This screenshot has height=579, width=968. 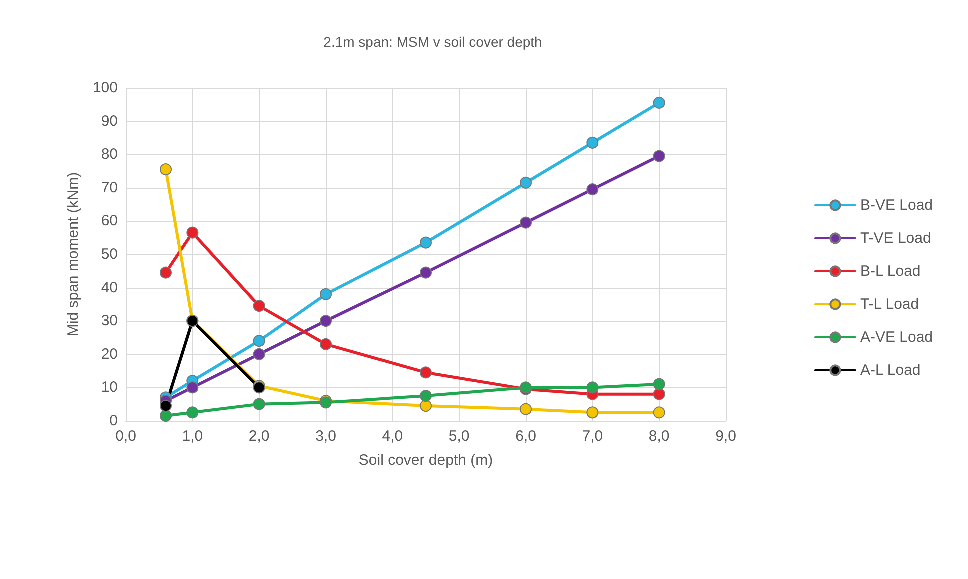 I want to click on chart-title: 2.1m span: MSM v soil cover depth, so click(x=433, y=42).